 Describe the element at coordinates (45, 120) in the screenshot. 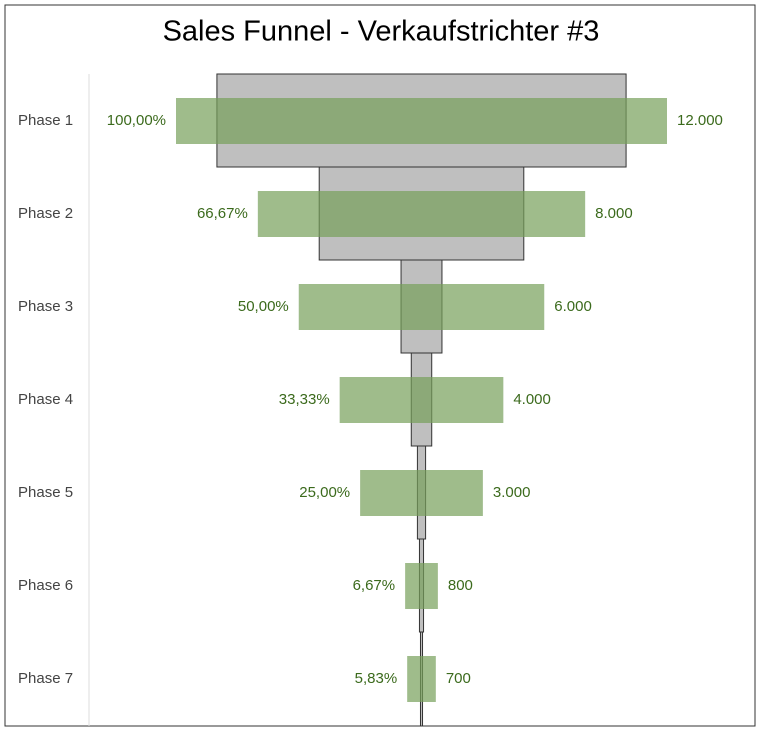

I see `category-label: Phase 1` at that location.